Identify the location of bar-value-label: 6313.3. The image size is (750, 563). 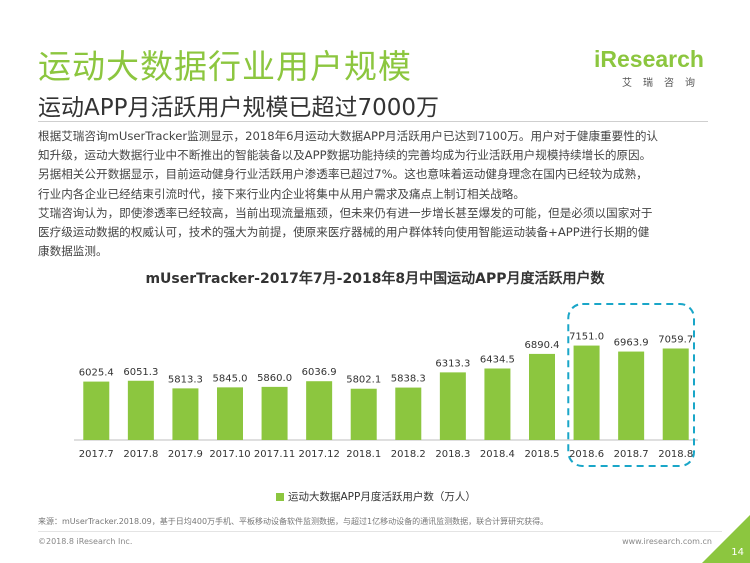
(452, 363).